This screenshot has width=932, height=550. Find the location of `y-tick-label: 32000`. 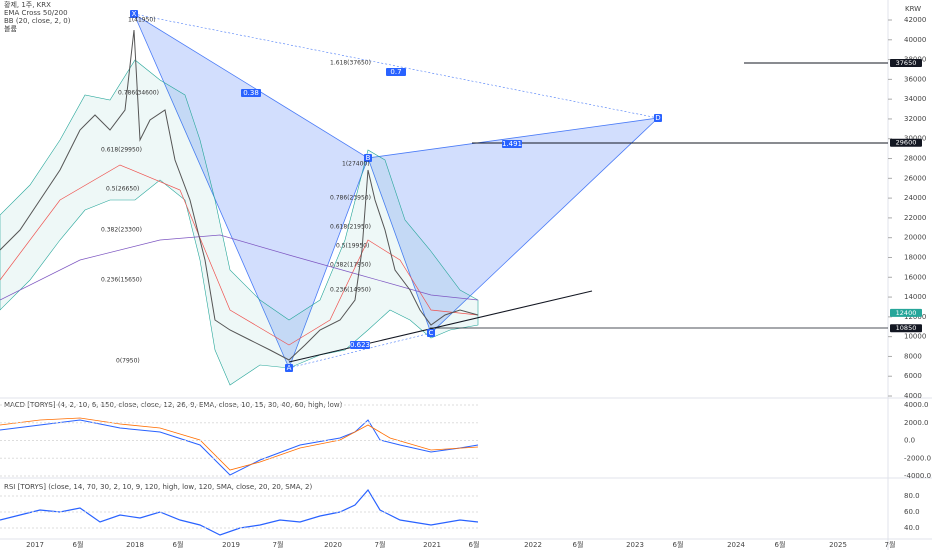

y-tick-label: 32000 is located at coordinates (915, 119).